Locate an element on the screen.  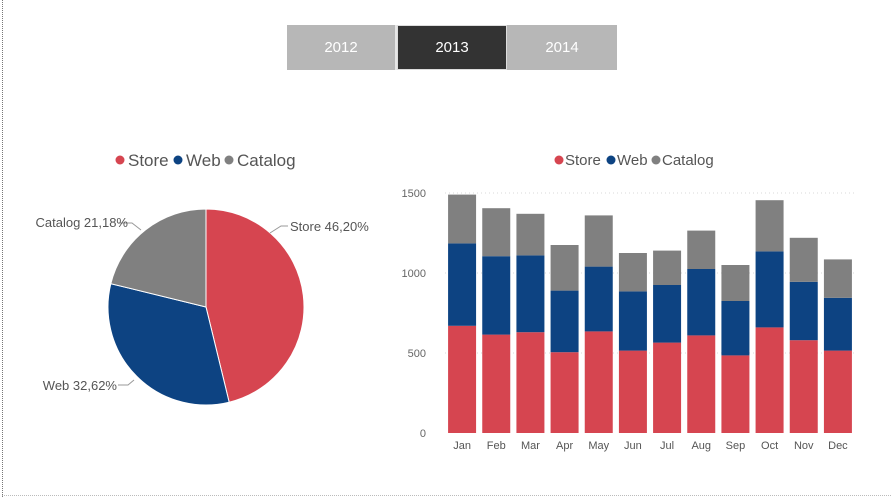
bar-catalog-jan is located at coordinates (462, 219).